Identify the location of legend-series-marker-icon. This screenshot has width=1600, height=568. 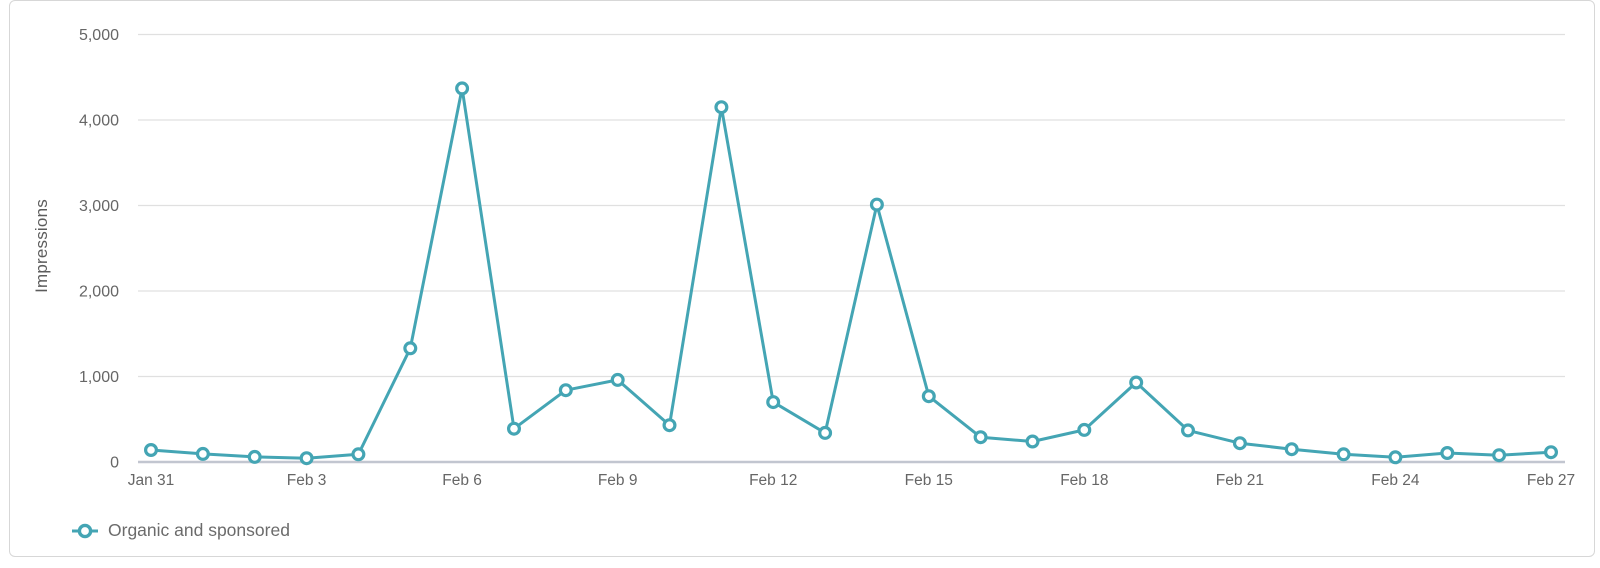
(85, 531).